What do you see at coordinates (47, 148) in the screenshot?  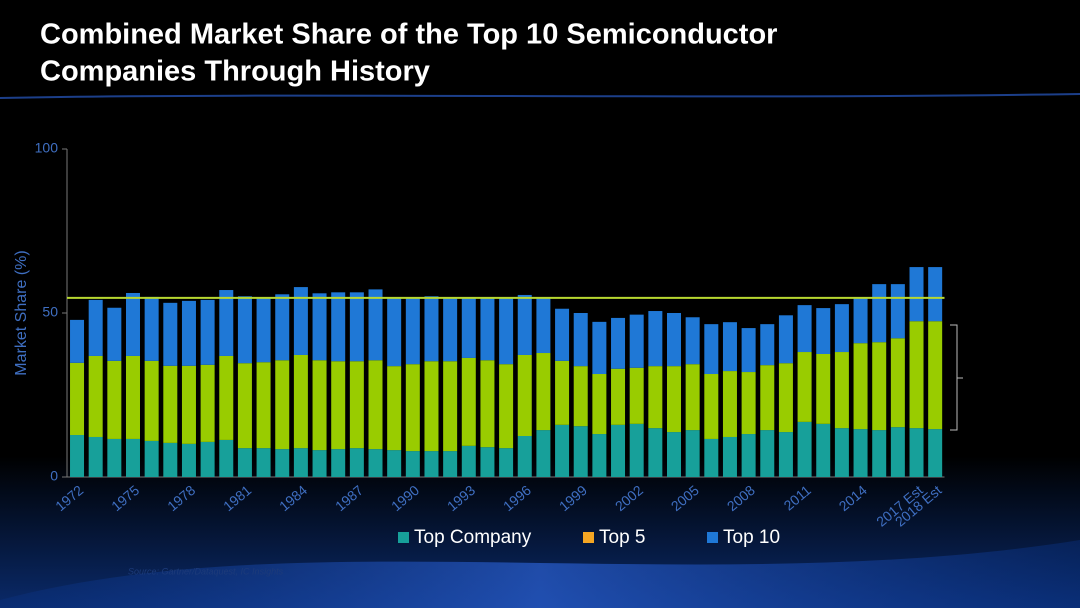 I see `y-tick-label: 100` at bounding box center [47, 148].